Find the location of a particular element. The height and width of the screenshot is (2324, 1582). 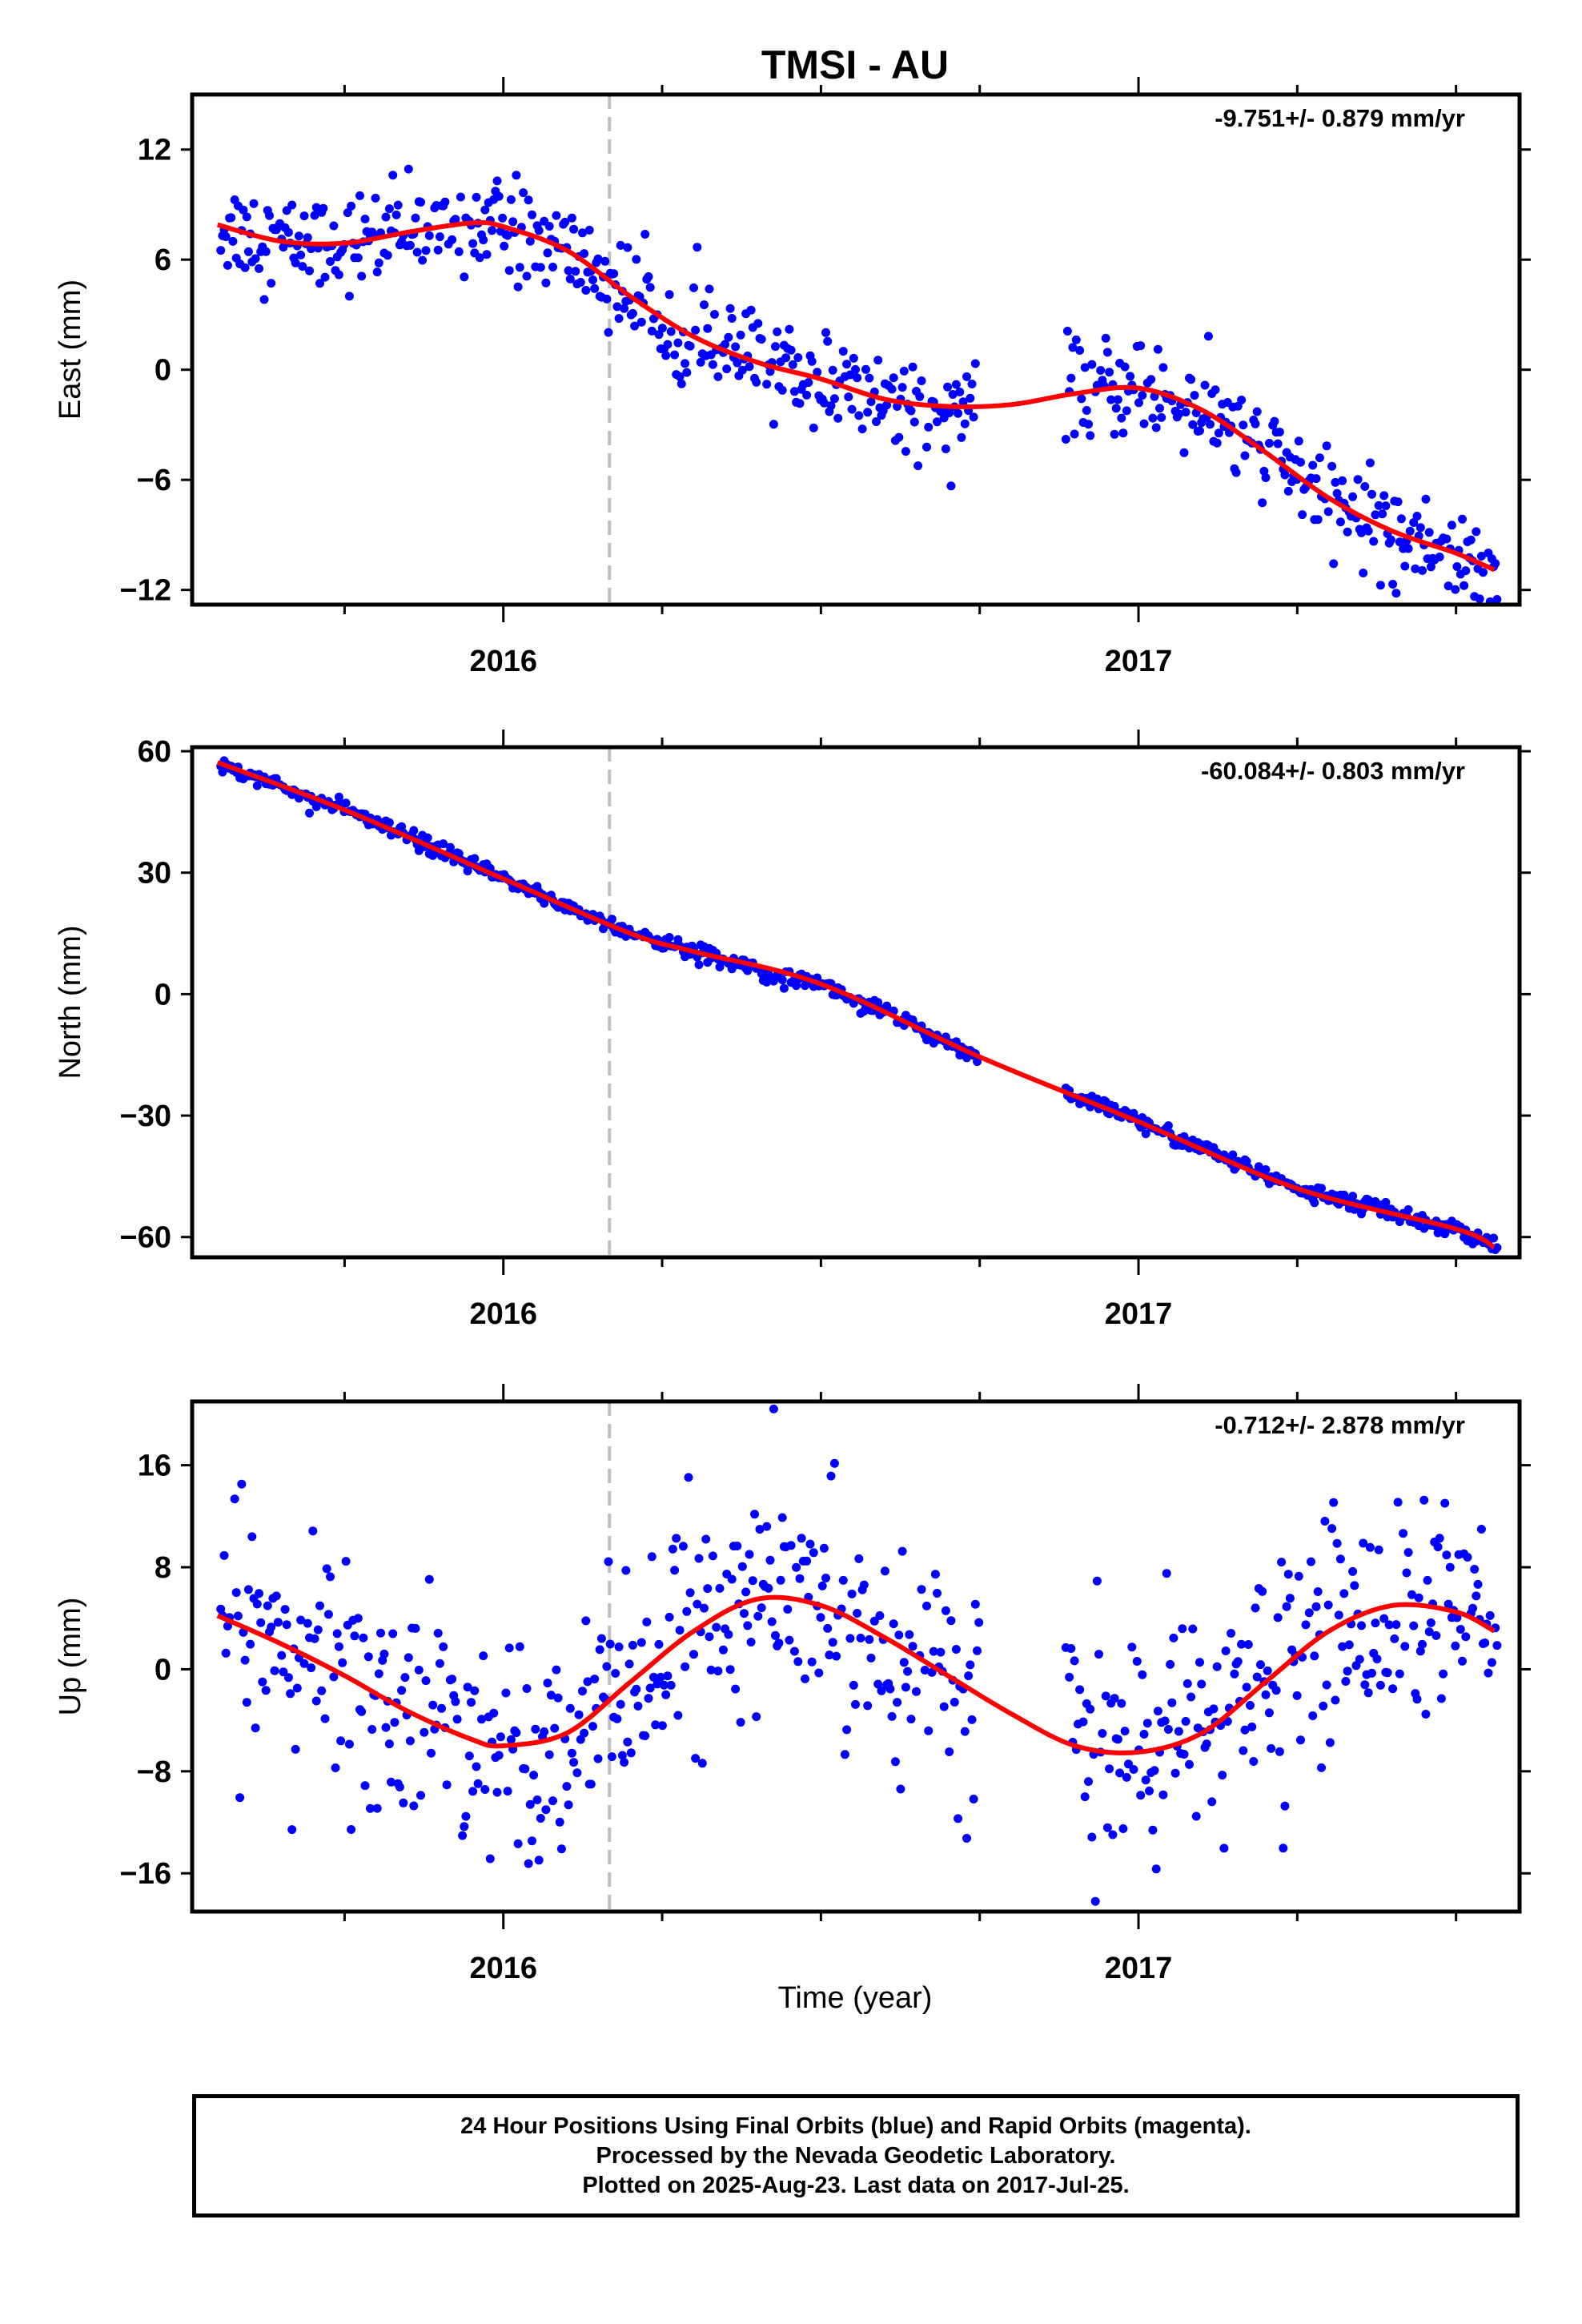

y-tick-label: 8 is located at coordinates (163, 1568).